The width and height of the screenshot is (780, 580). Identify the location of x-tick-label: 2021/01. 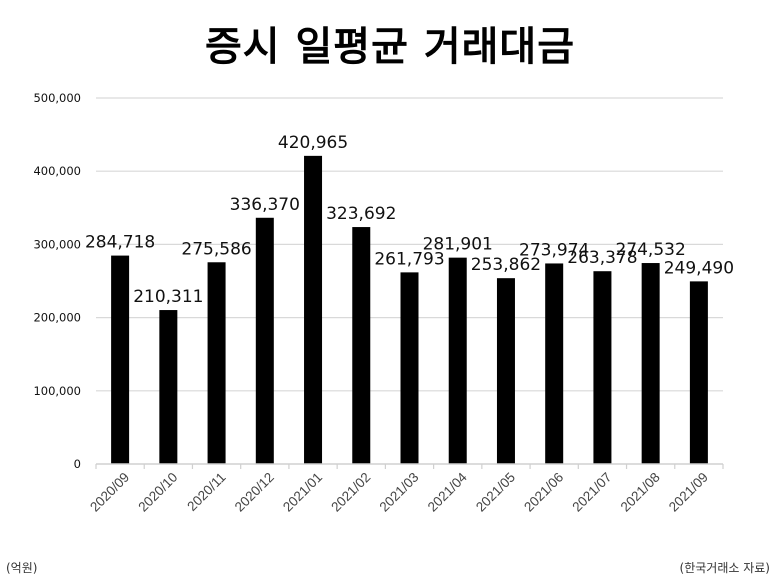
(302, 492).